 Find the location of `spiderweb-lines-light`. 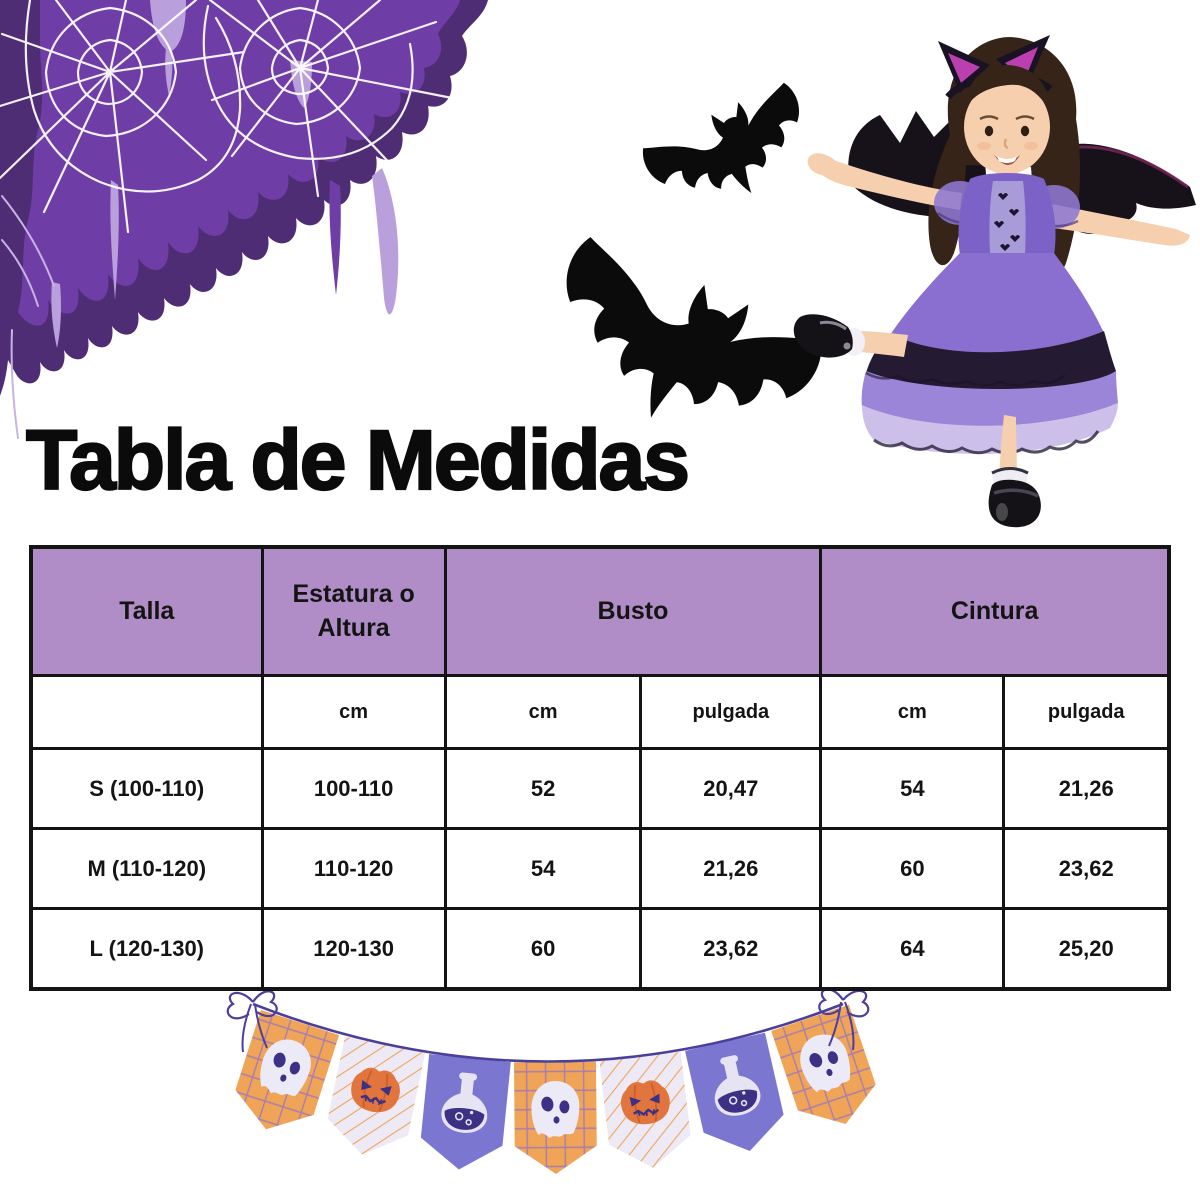

spiderweb-lines-light is located at coordinates (28, 317).